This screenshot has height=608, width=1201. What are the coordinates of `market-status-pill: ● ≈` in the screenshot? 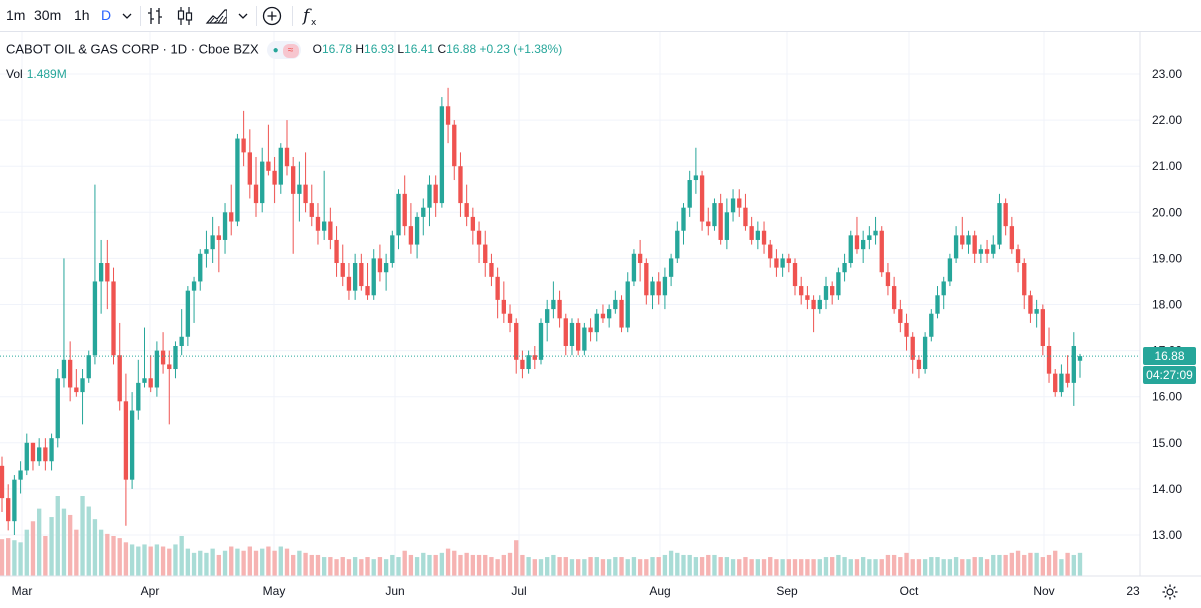 It's located at (283, 50).